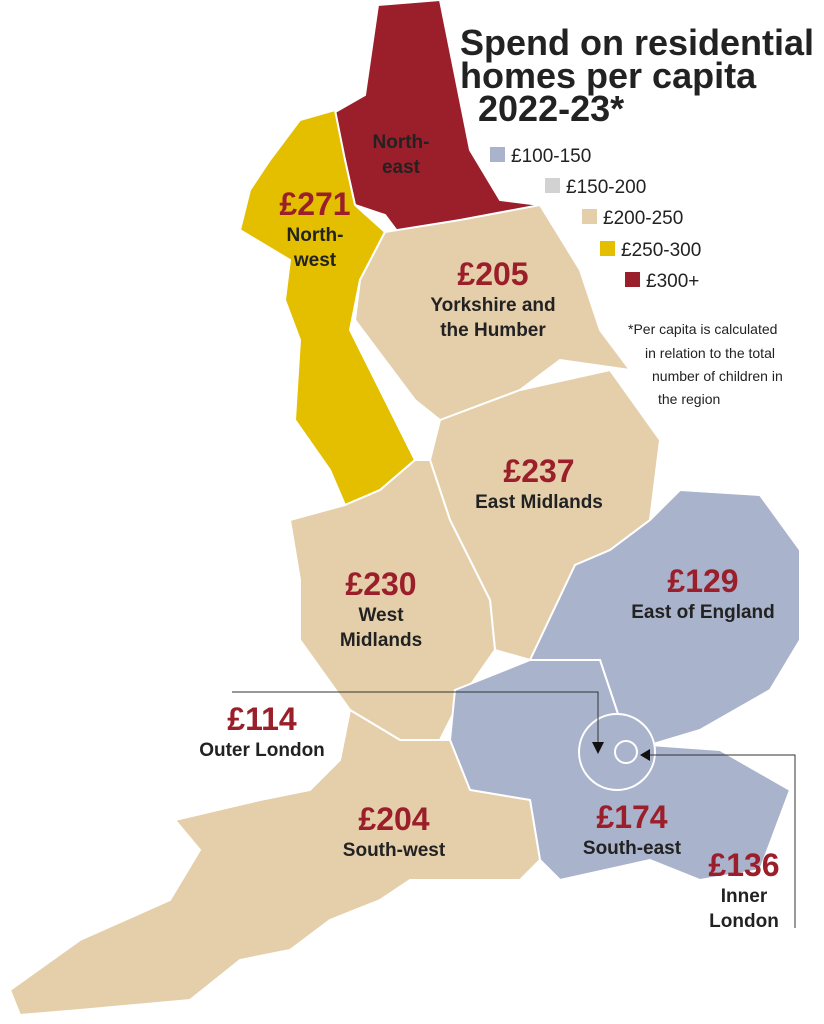 This screenshot has width=824, height=1024. What do you see at coordinates (394, 850) in the screenshot?
I see `region-name: South-west` at bounding box center [394, 850].